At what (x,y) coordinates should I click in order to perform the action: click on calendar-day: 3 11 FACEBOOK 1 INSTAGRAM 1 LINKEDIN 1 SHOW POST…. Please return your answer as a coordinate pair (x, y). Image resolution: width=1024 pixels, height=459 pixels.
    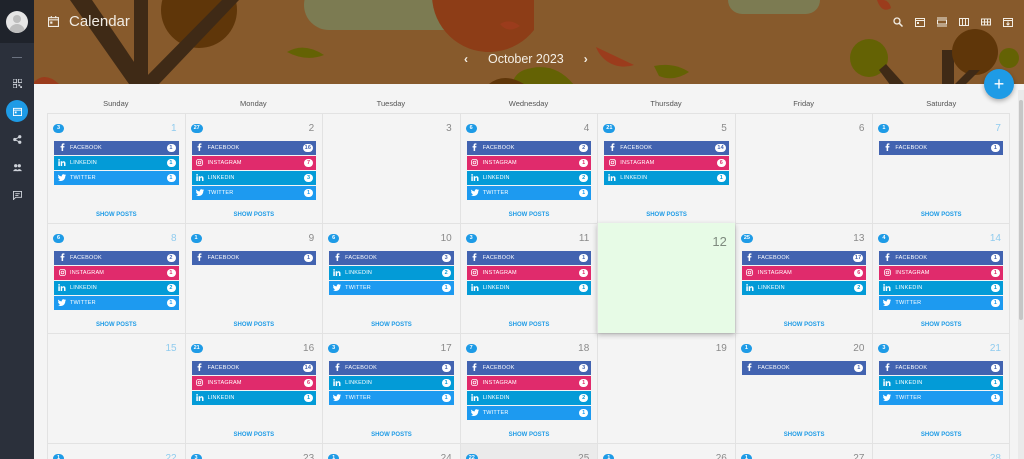
    Looking at the image, I should click on (528, 278).